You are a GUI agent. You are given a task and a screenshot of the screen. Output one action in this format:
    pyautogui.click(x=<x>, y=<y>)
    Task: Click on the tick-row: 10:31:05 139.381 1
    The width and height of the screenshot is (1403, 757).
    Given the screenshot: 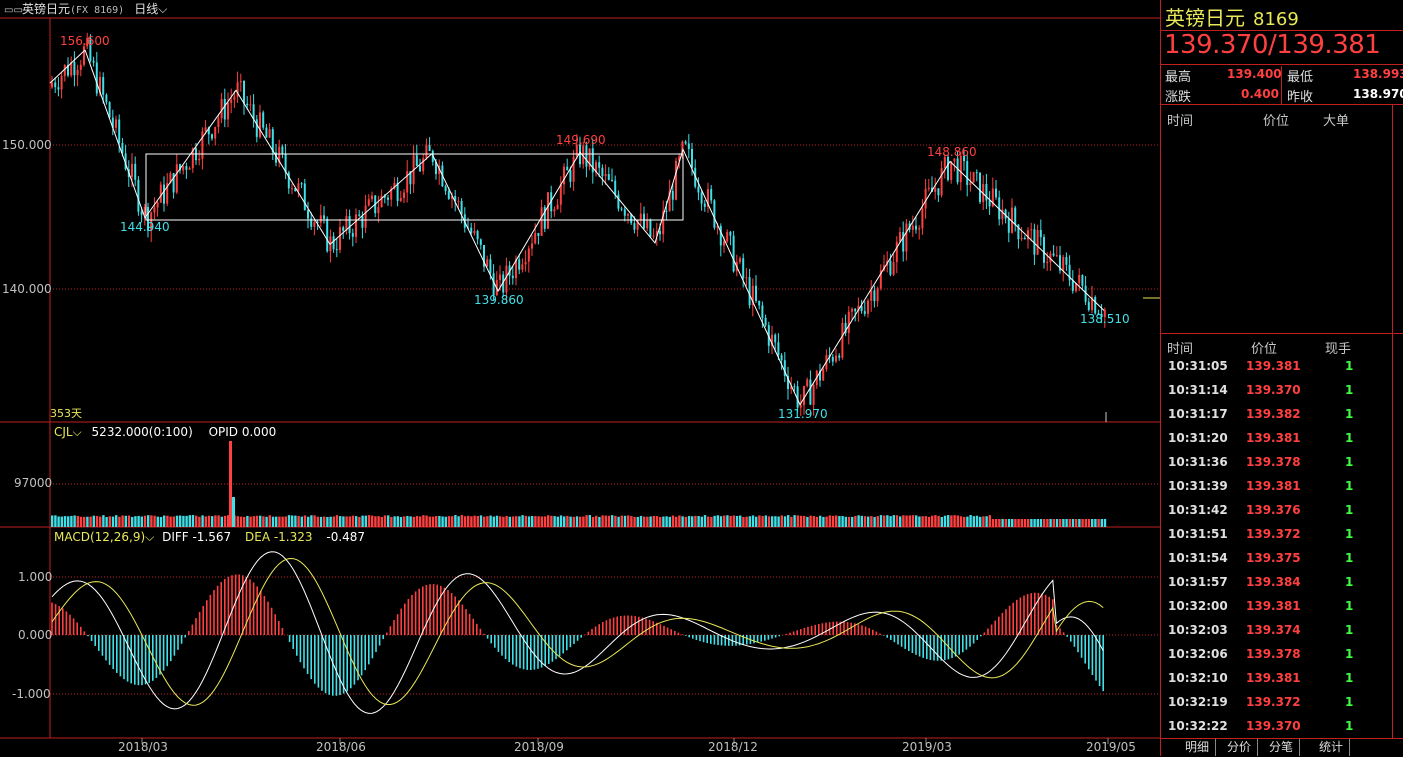 What is the action you would take?
    pyautogui.click(x=1282, y=367)
    